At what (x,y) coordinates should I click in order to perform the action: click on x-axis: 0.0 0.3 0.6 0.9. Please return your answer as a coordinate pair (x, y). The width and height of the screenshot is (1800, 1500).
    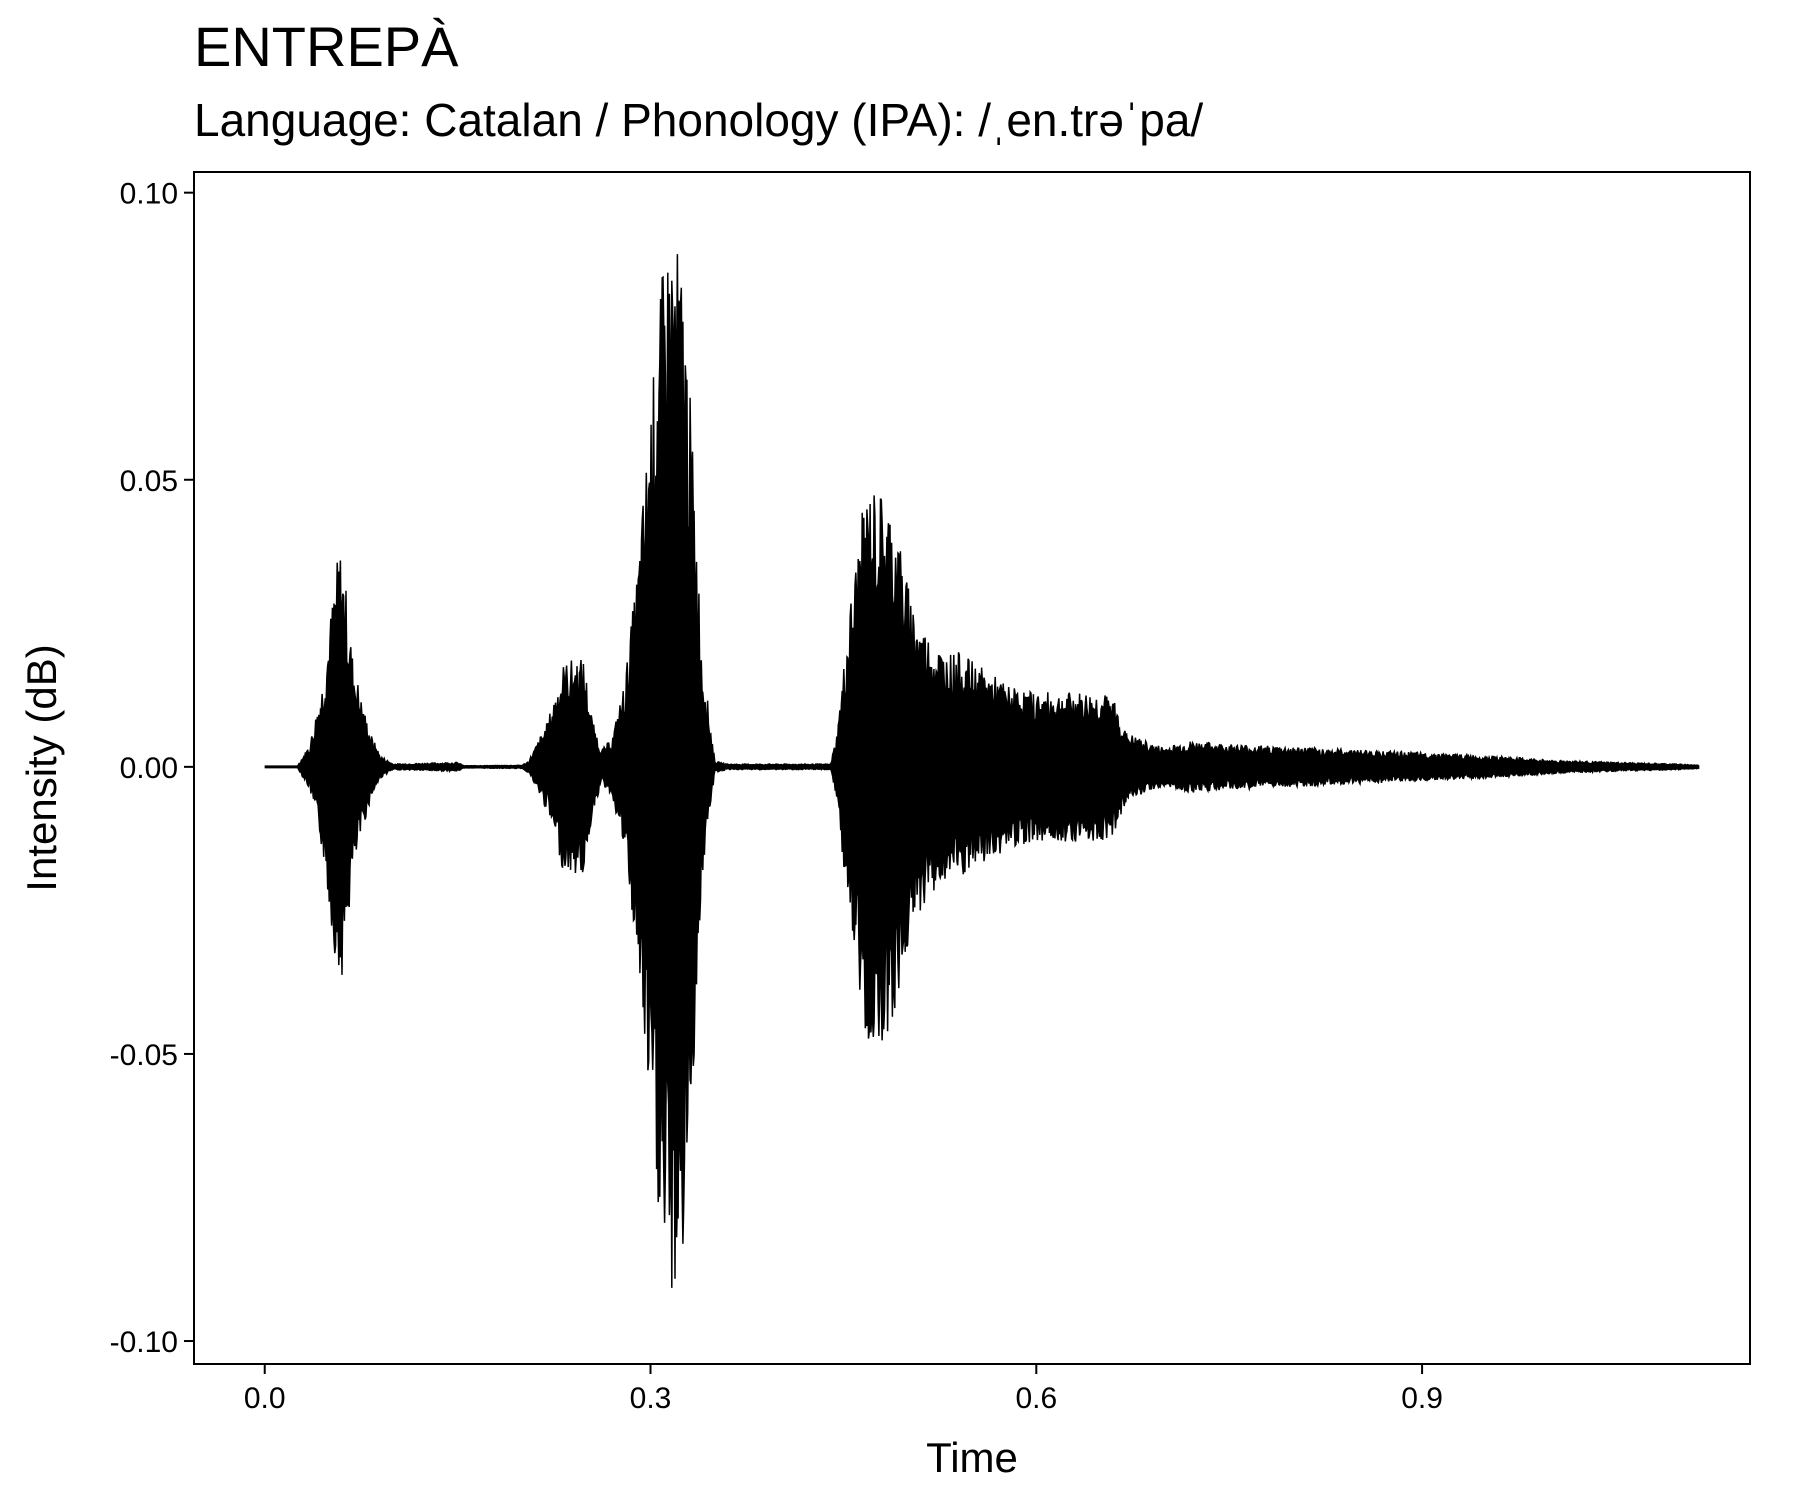
    Looking at the image, I should click on (843, 1389).